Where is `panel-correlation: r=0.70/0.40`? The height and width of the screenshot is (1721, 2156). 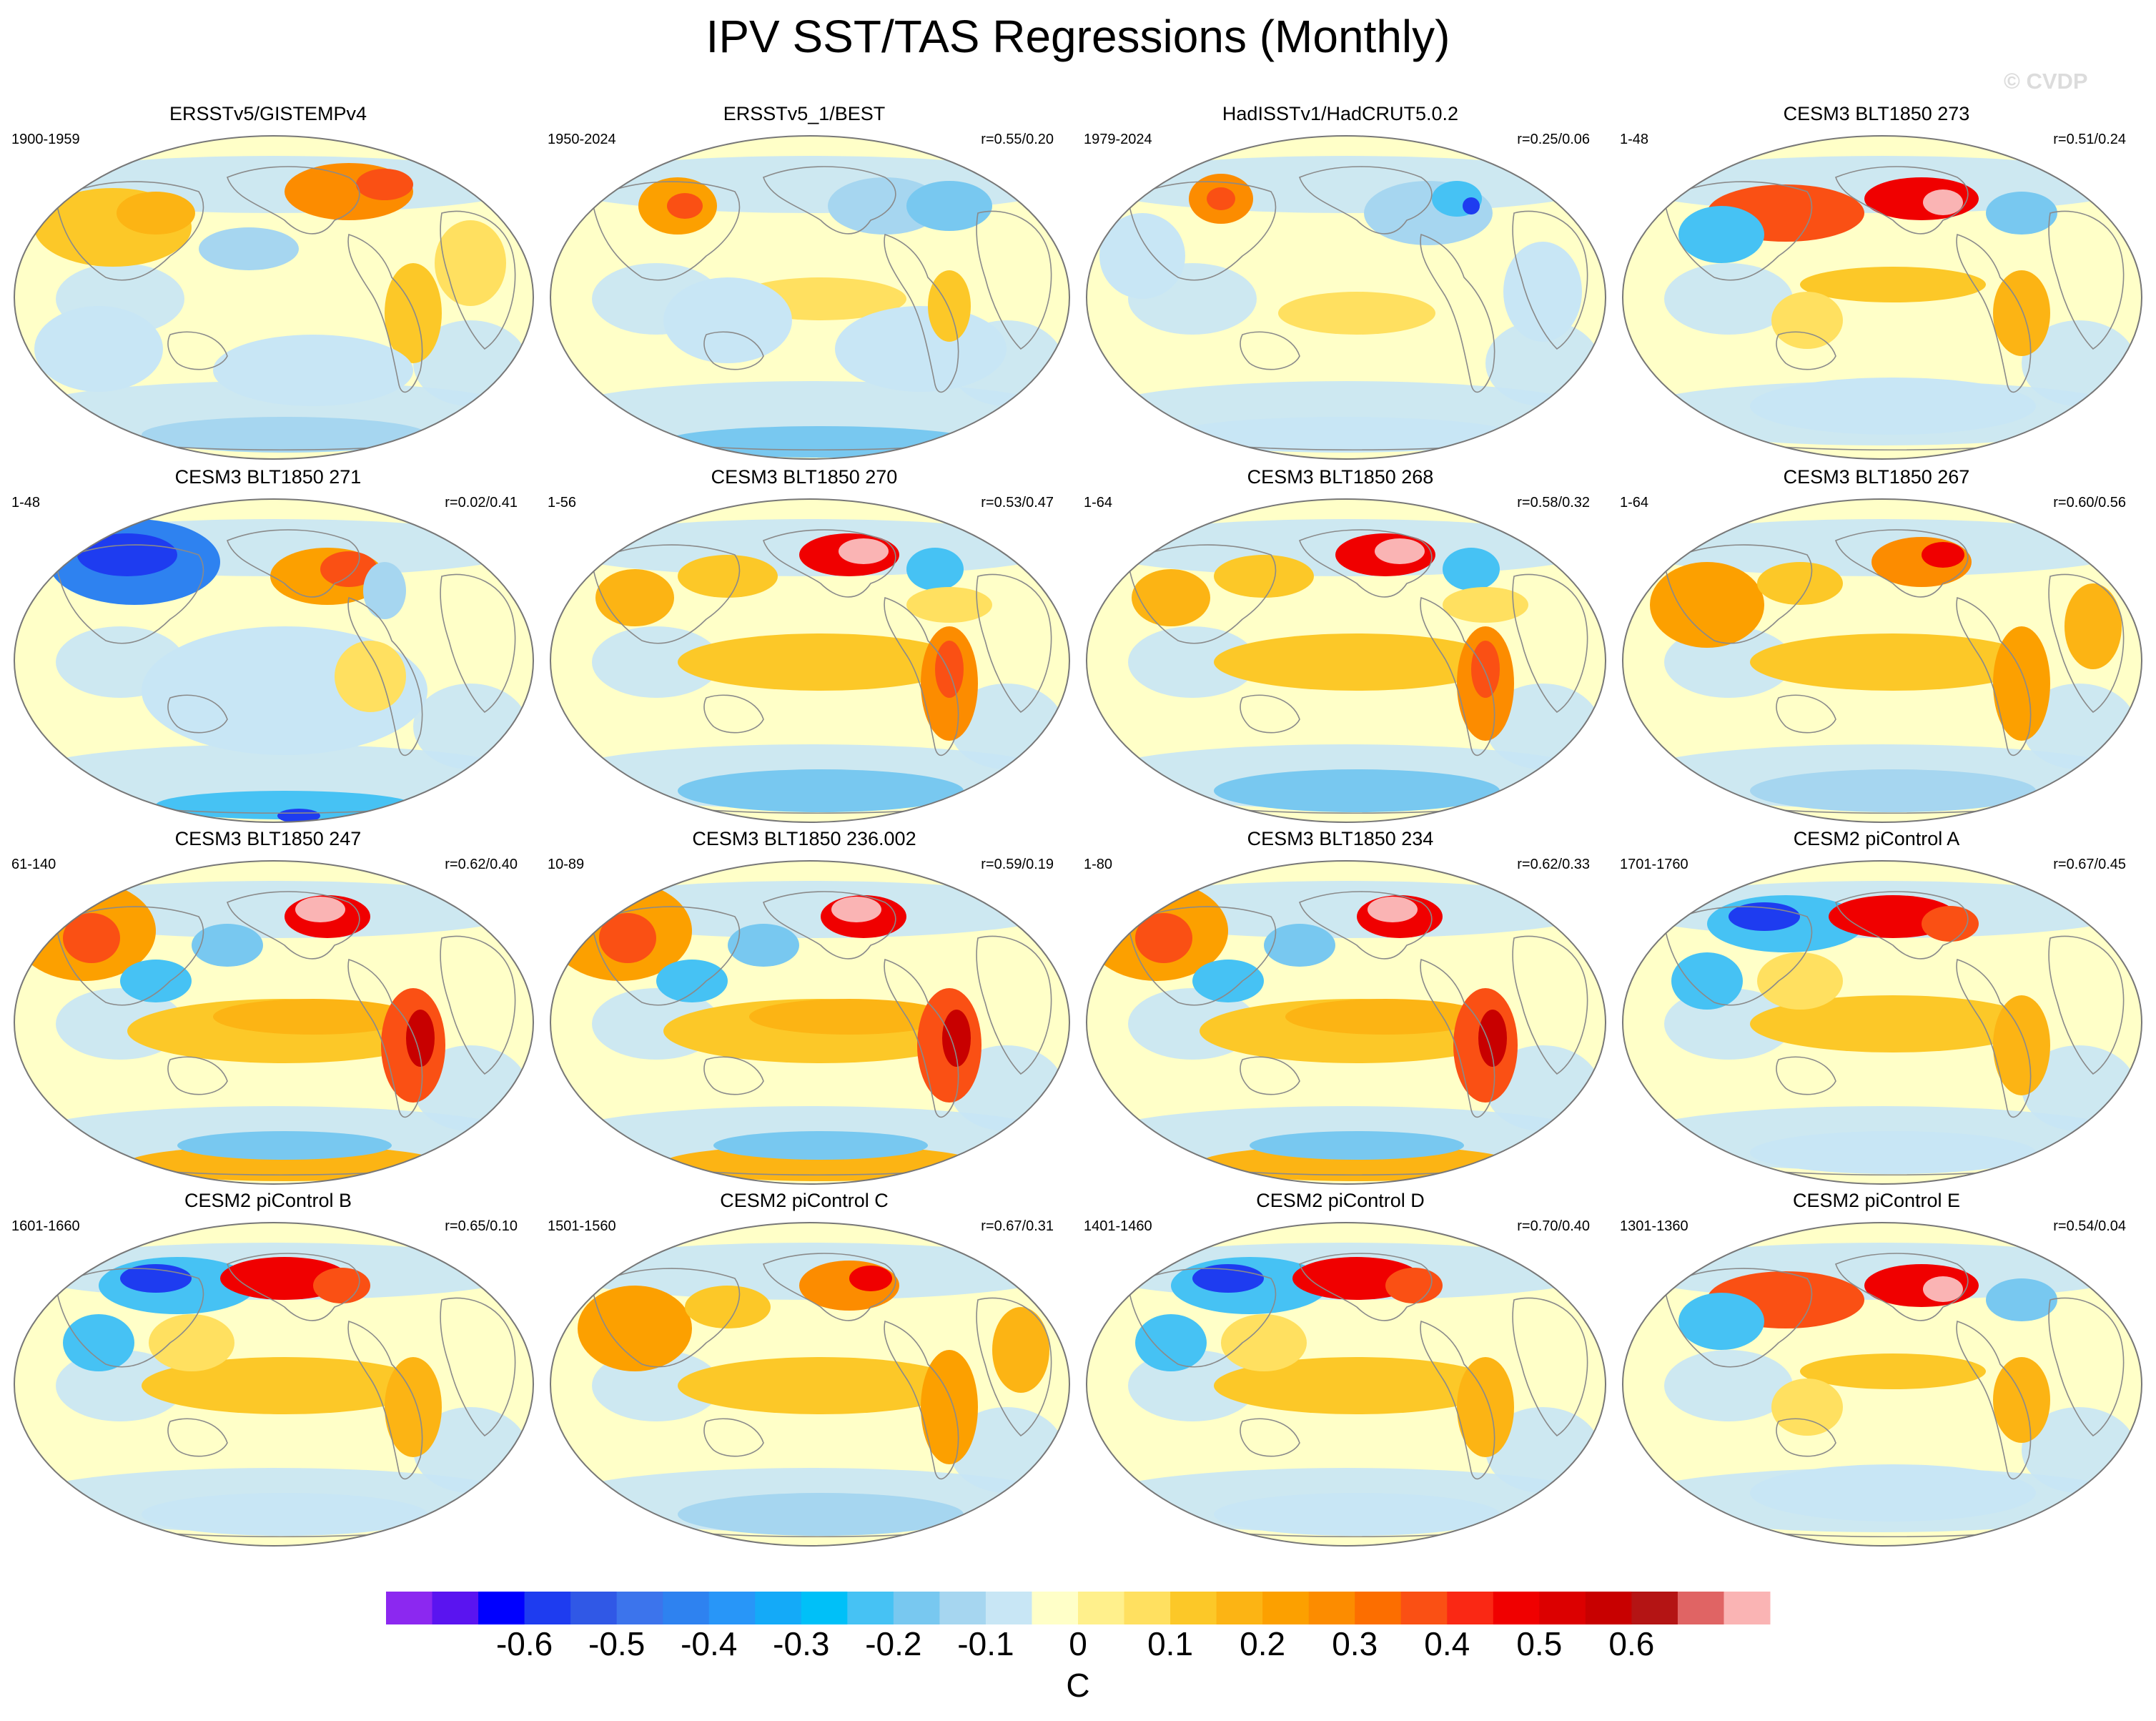
panel-correlation: r=0.70/0.40 is located at coordinates (1553, 1226).